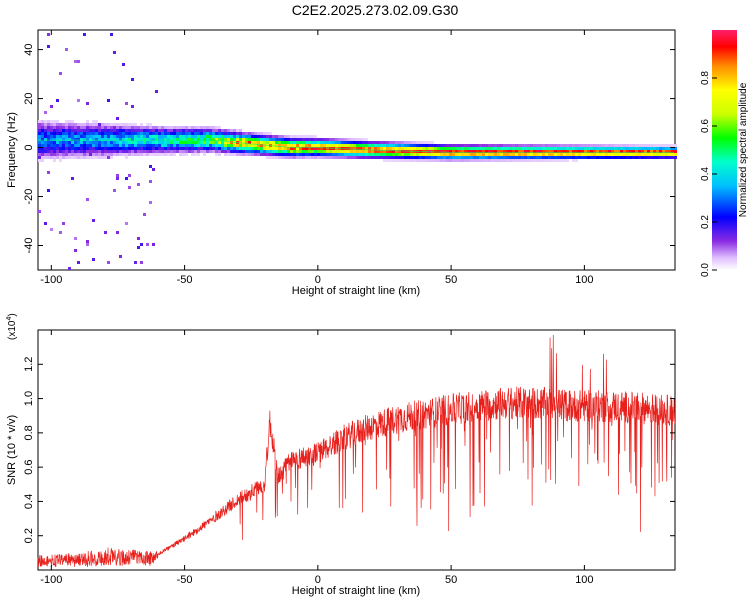  I want to click on x-tick-label: 50, so click(451, 280).